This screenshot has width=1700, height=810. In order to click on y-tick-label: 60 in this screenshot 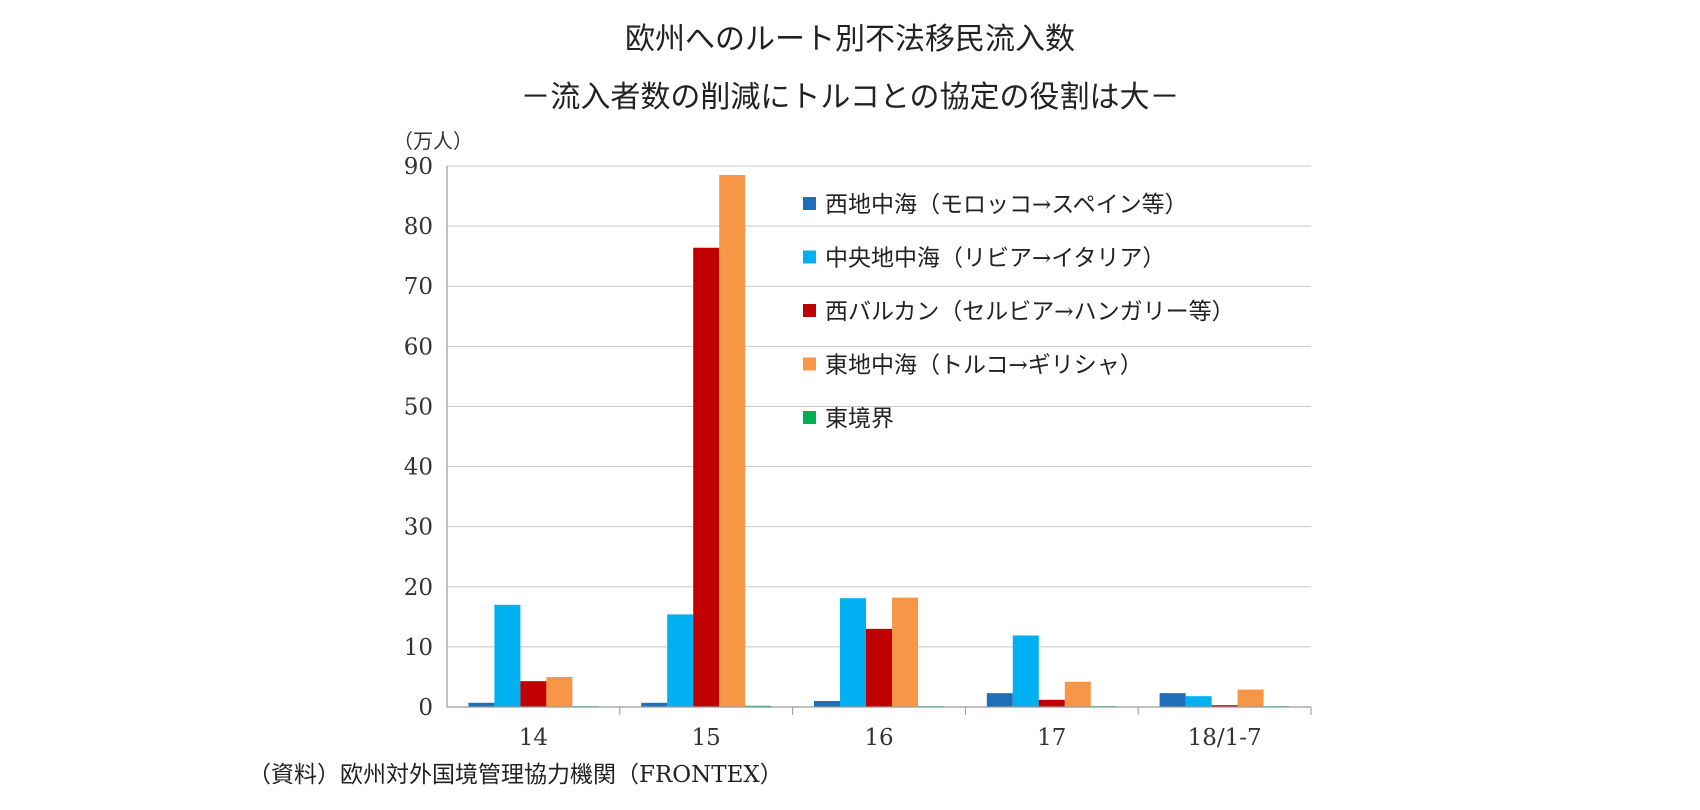, I will do `click(418, 347)`.